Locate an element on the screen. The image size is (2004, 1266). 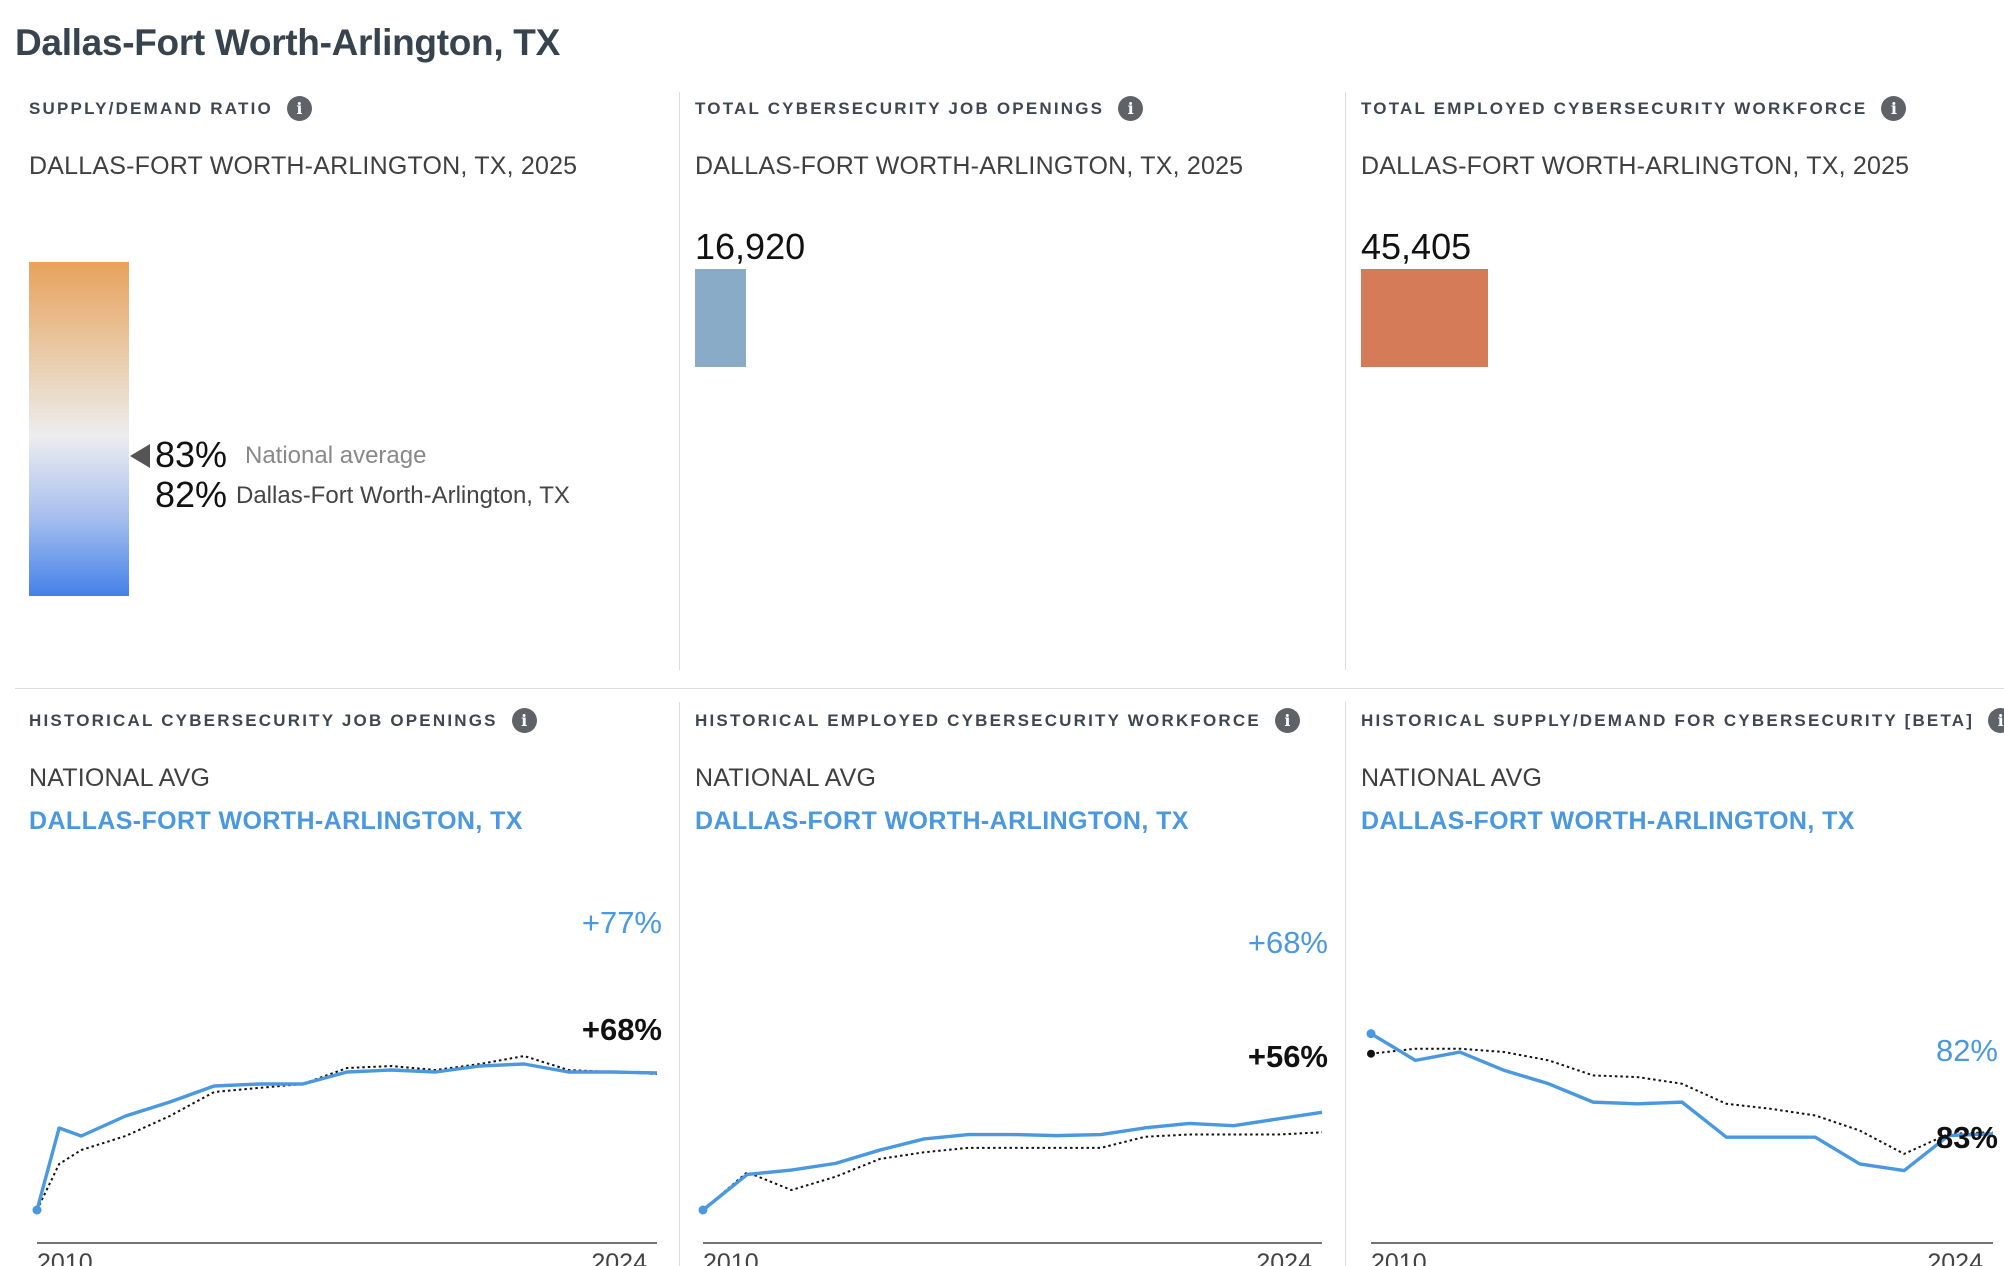
openings-bar is located at coordinates (720, 318).